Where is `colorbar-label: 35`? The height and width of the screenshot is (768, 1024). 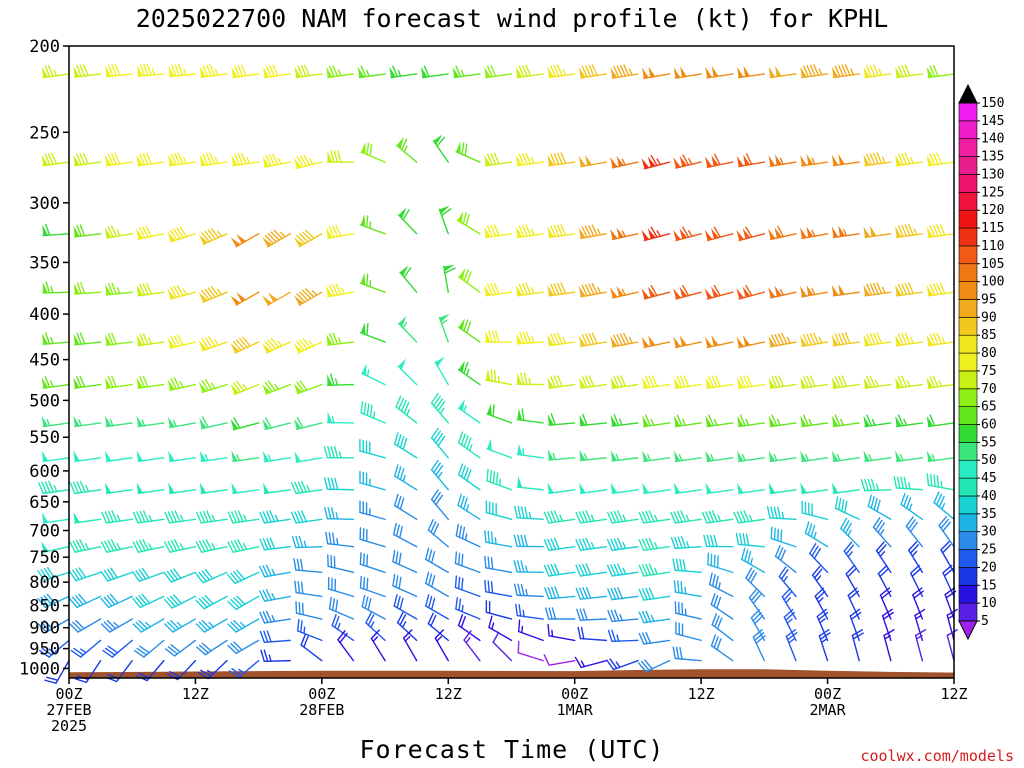 colorbar-label: 35 is located at coordinates (989, 514).